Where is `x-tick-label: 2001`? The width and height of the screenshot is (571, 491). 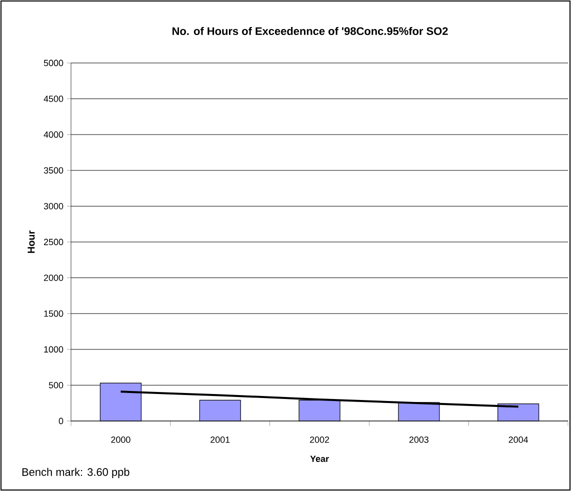 x-tick-label: 2001 is located at coordinates (220, 439).